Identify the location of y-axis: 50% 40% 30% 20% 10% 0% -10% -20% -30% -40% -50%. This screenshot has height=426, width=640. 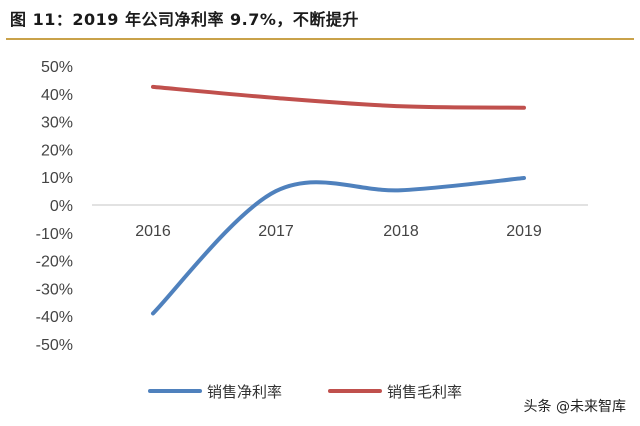
(54, 206).